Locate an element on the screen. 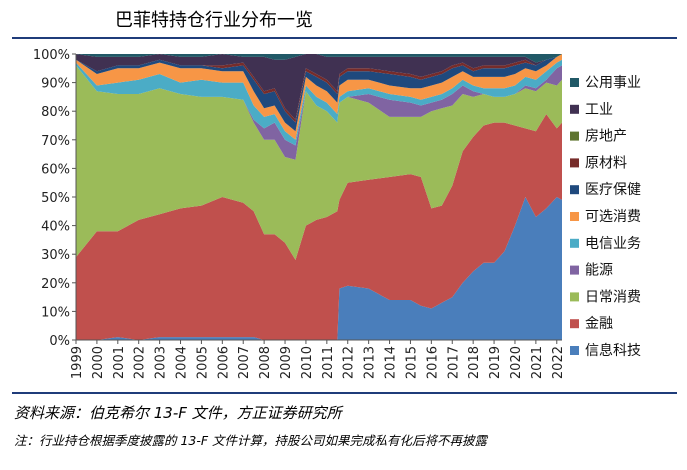  x-tick-label: 2004 is located at coordinates (182, 362).